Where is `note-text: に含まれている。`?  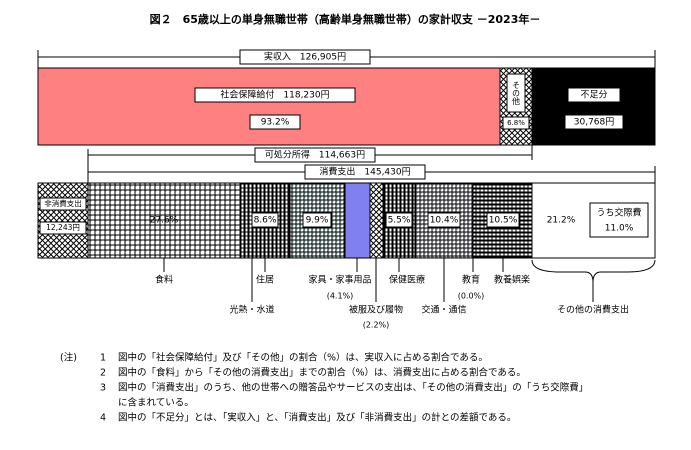
note-text: に含まれている。 is located at coordinates (156, 403).